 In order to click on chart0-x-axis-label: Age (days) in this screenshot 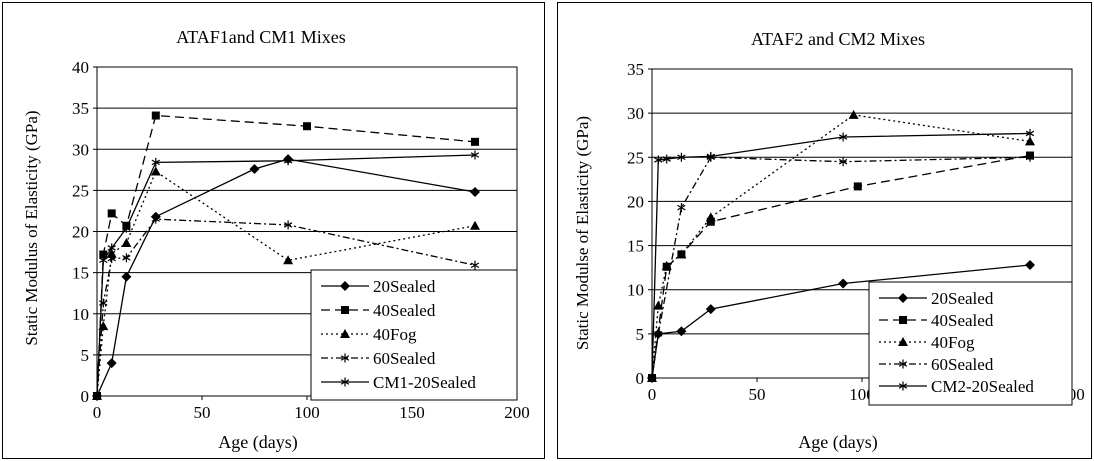, I will do `click(257, 442)`.